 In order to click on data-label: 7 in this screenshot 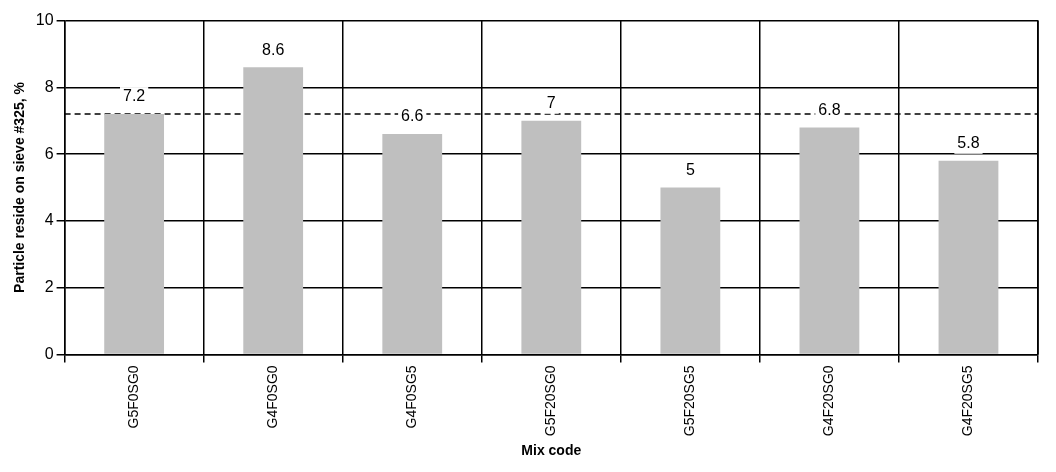, I will do `click(551, 103)`.